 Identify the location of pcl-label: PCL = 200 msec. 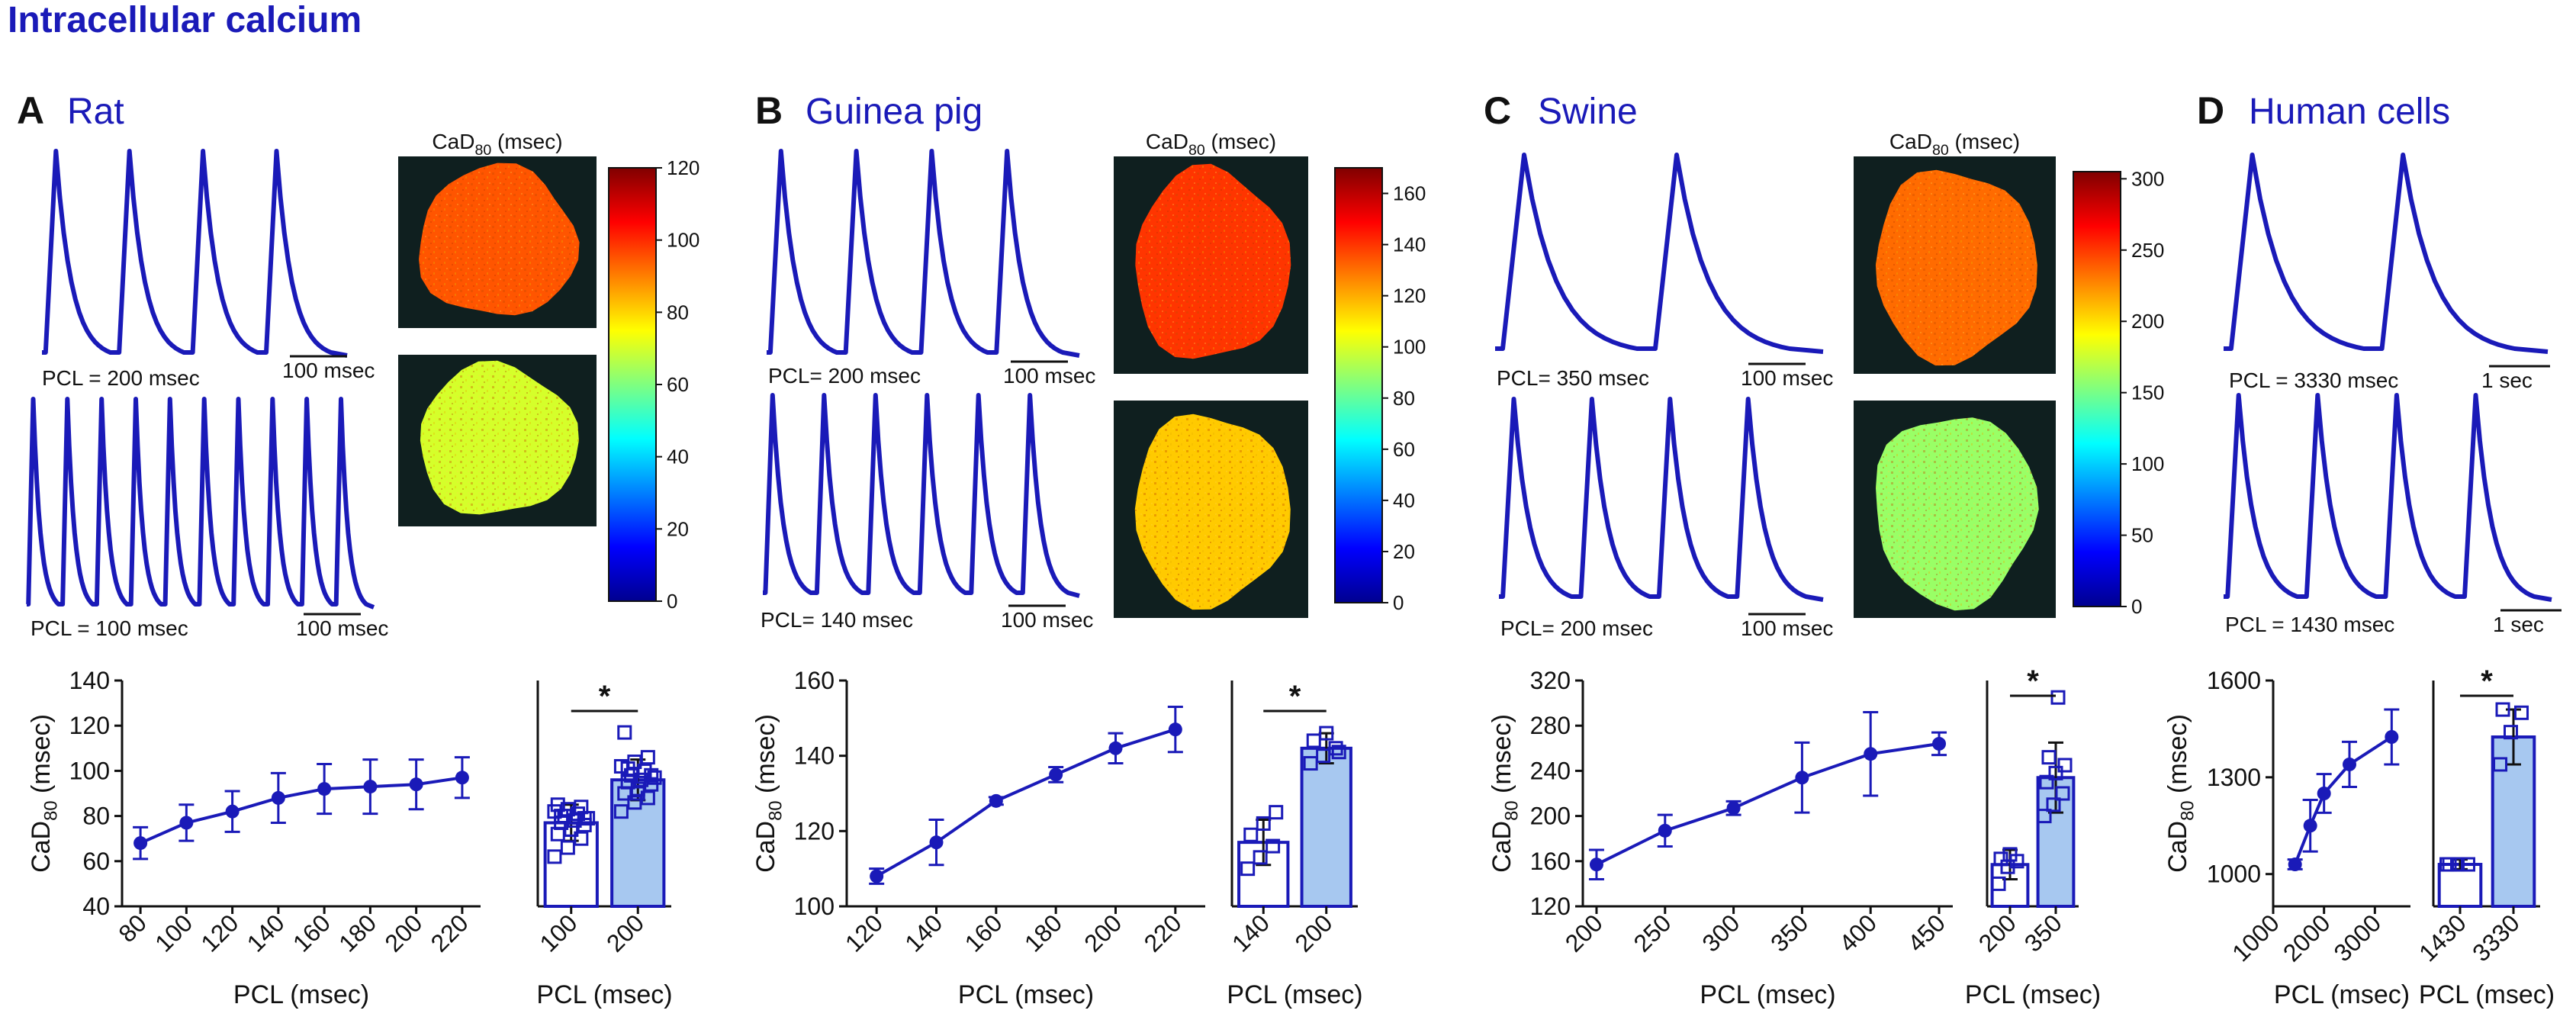
(121, 378).